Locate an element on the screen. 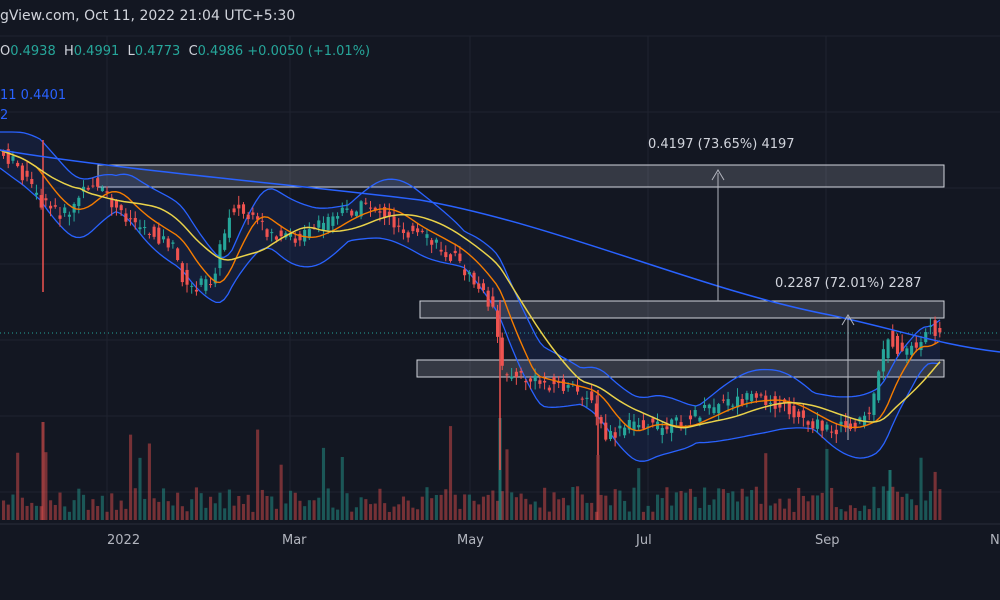 Image resolution: width=1000 pixels, height=600 pixels. close-label: C is located at coordinates (193, 51).